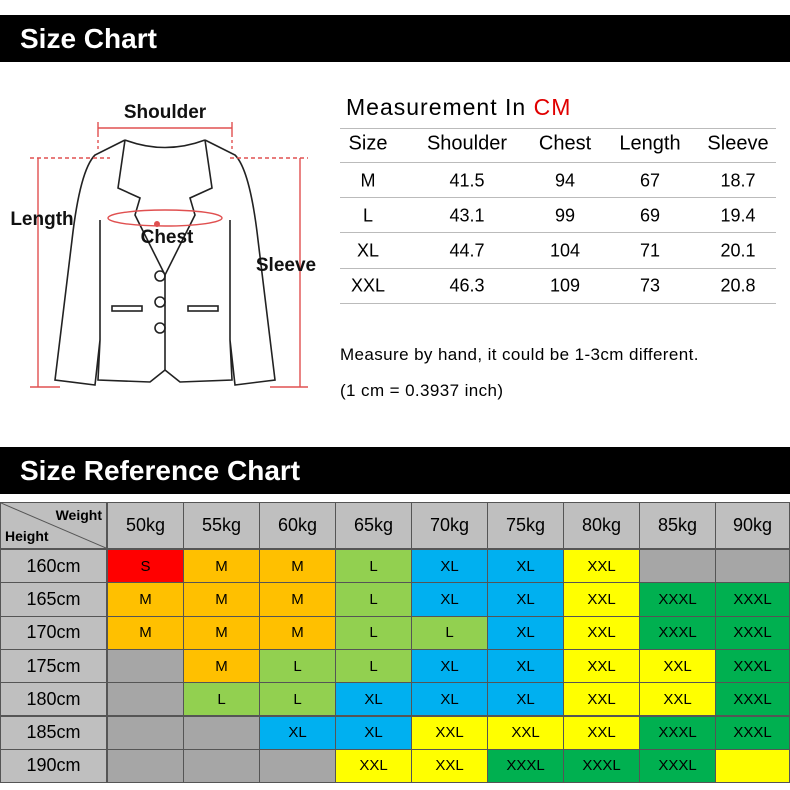  What do you see at coordinates (552, 107) in the screenshot?
I see `measurement-unit: CM` at bounding box center [552, 107].